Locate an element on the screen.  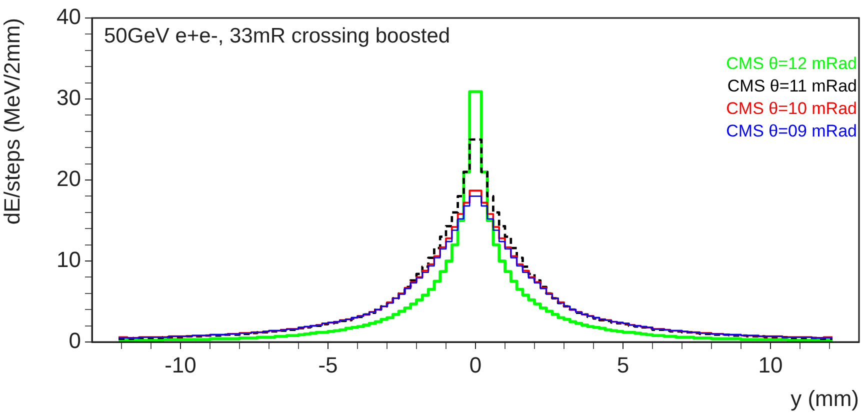
y-tick-label: 0 is located at coordinates (74, 341).